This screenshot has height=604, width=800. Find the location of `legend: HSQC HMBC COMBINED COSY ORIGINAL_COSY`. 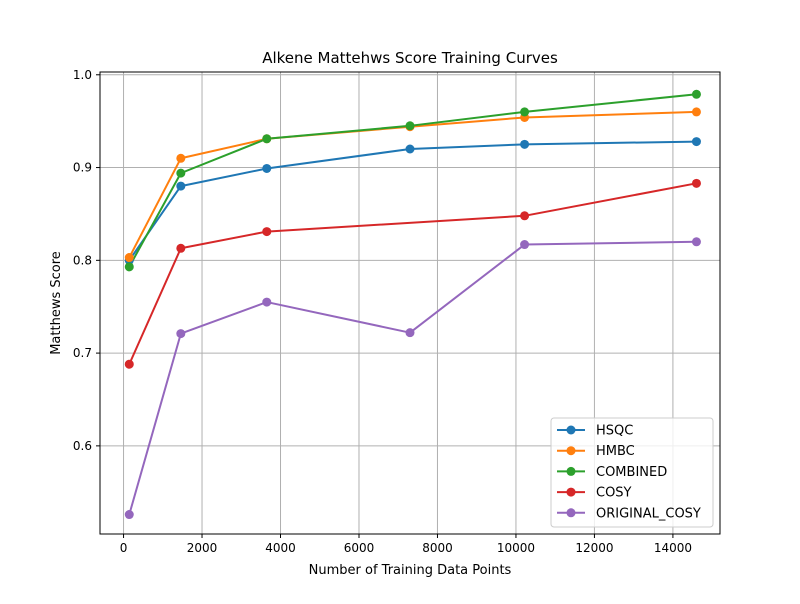

legend: HSQC HMBC COMBINED COSY ORIGINAL_COSY is located at coordinates (632, 472).